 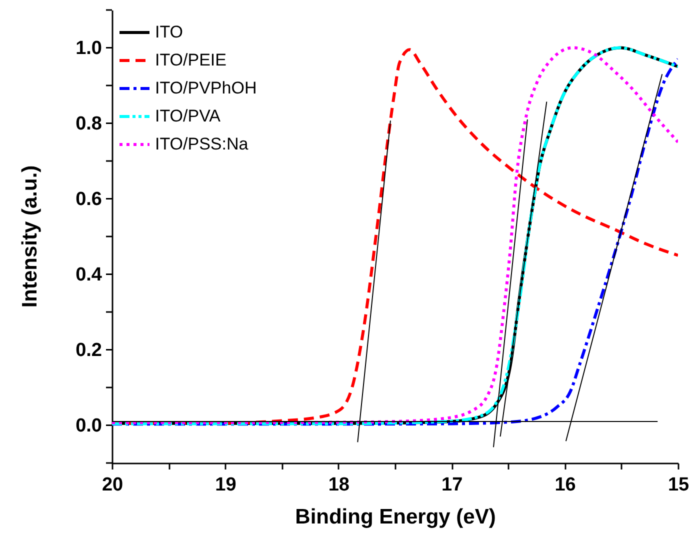 What do you see at coordinates (89, 48) in the screenshot?
I see `y-tick-label: 1.0` at bounding box center [89, 48].